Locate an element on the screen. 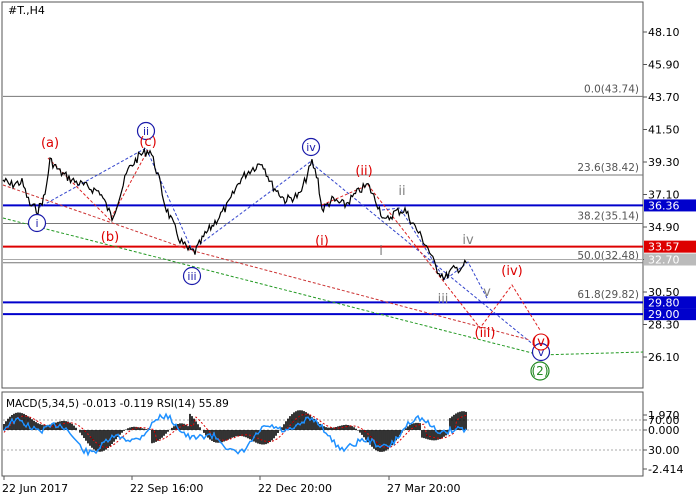 The height and width of the screenshot is (504, 700). wave-label-blue-v-circle is located at coordinates (541, 352).